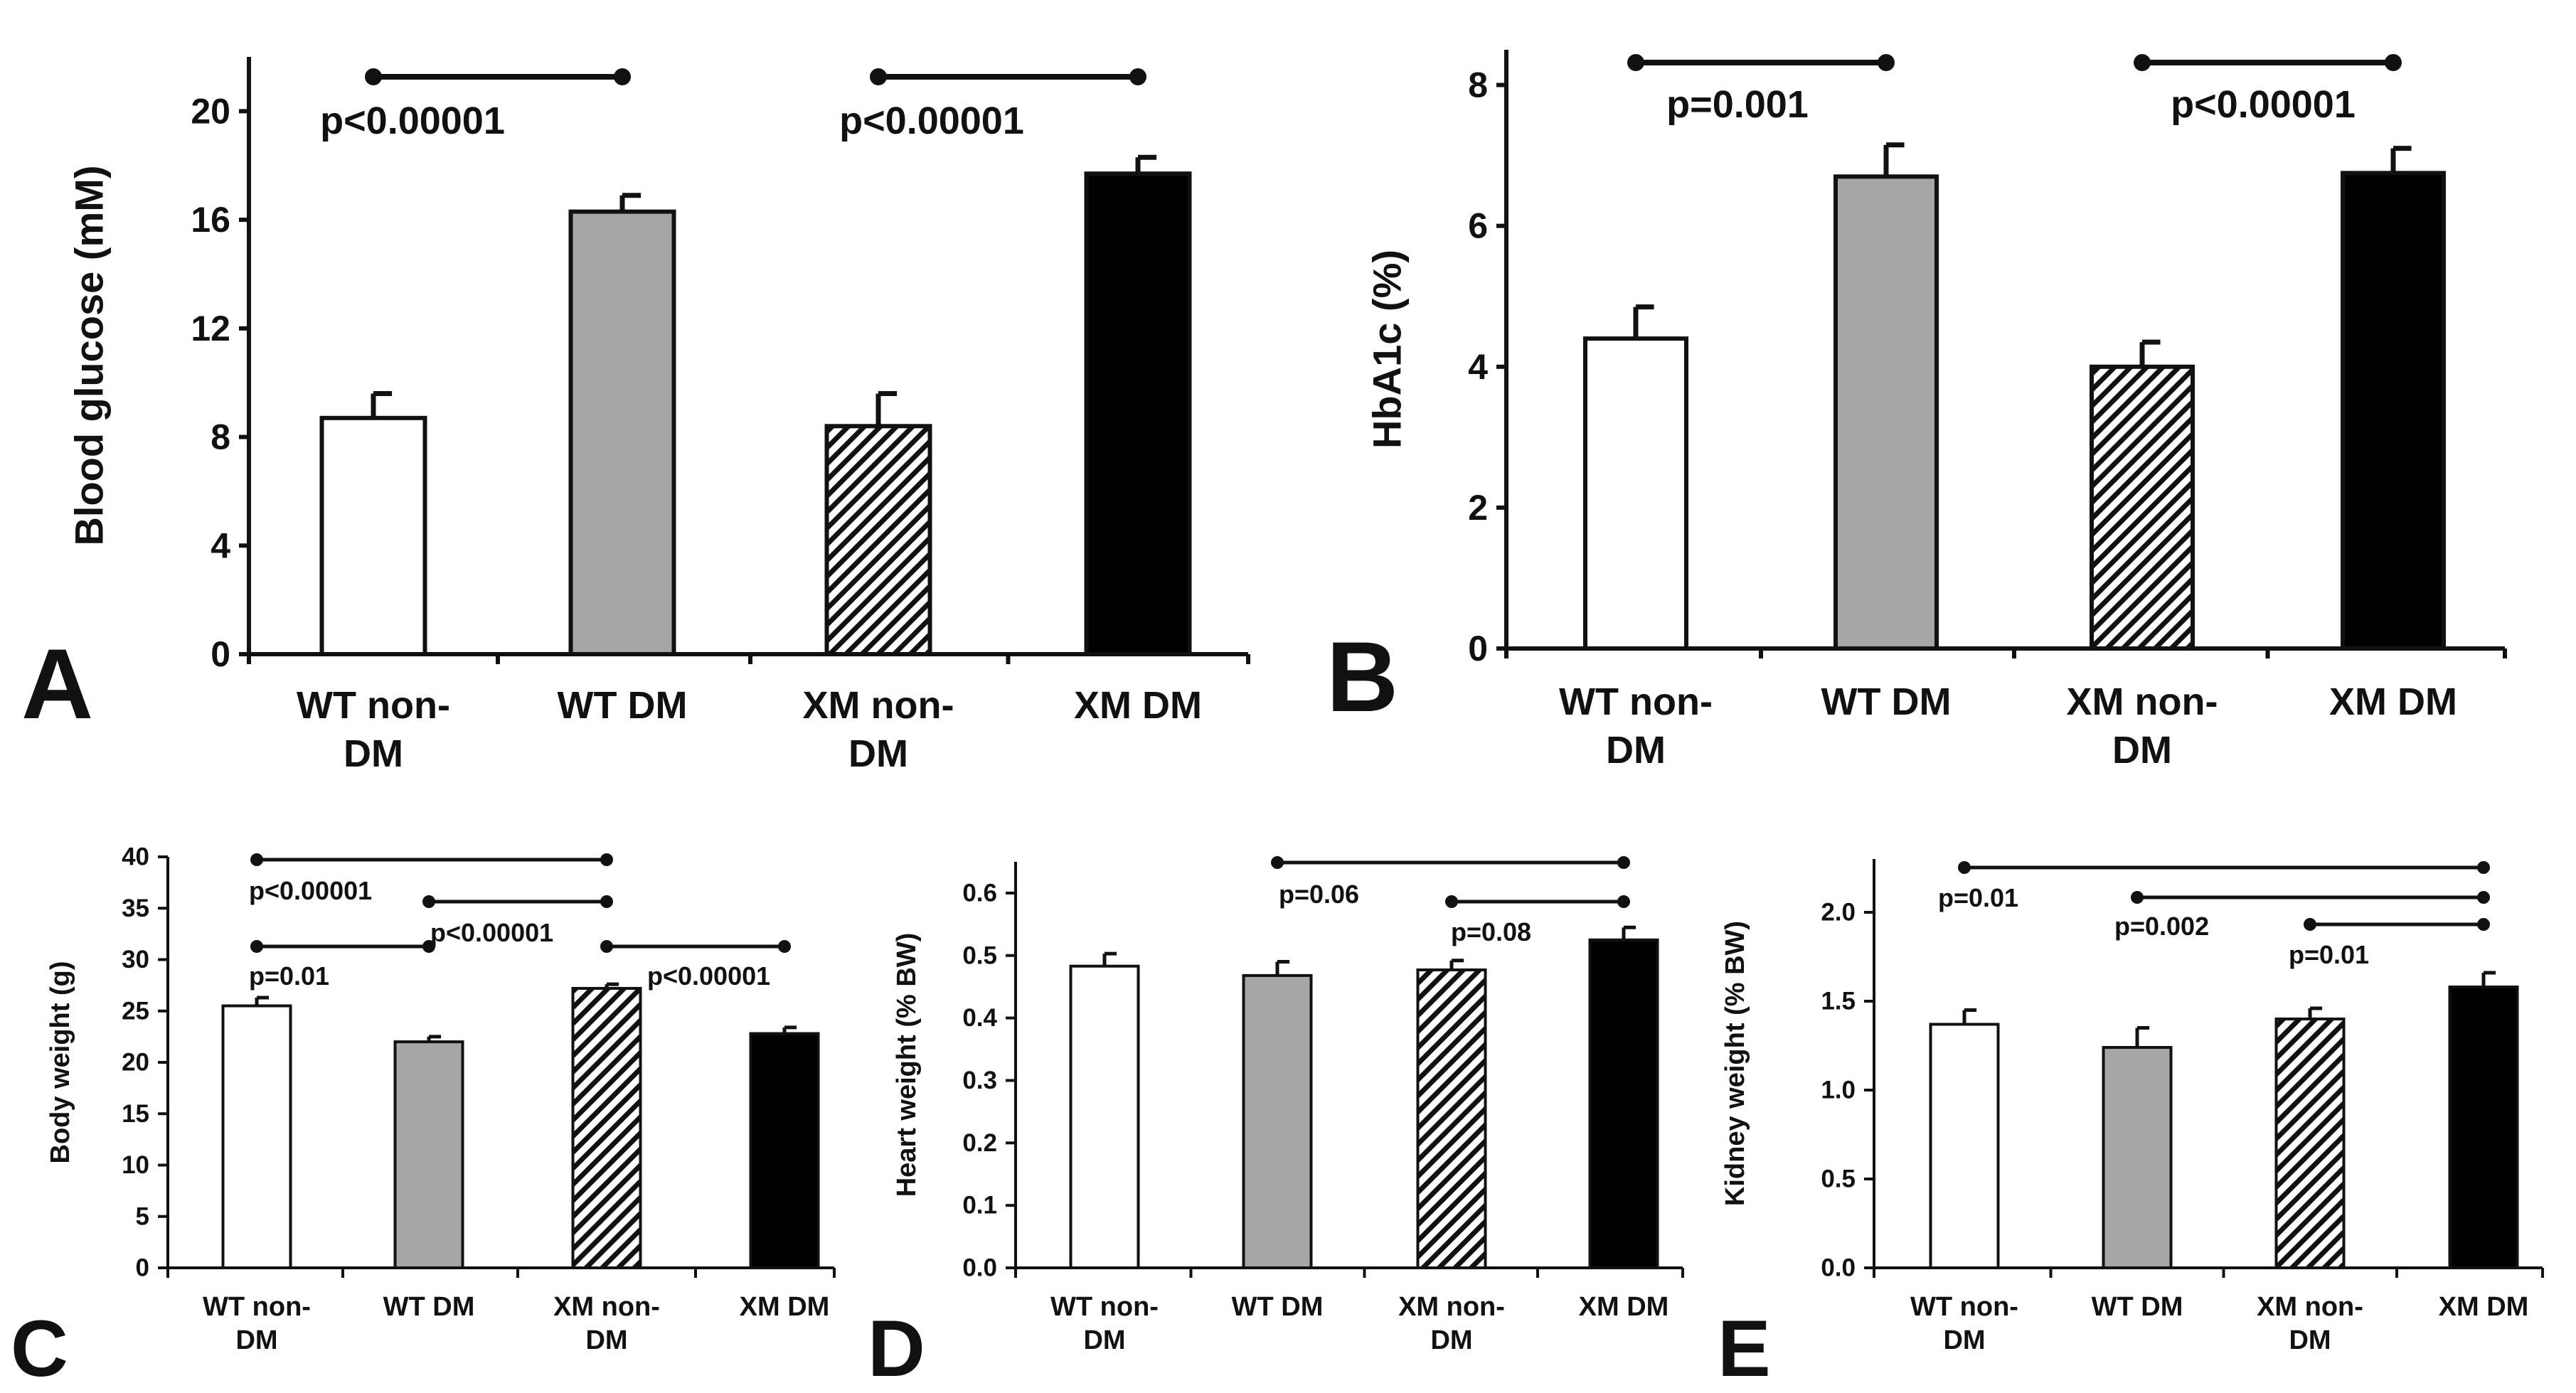 The width and height of the screenshot is (2576, 1393). Describe the element at coordinates (135, 1114) in the screenshot. I see `y-tick-label: 15` at that location.